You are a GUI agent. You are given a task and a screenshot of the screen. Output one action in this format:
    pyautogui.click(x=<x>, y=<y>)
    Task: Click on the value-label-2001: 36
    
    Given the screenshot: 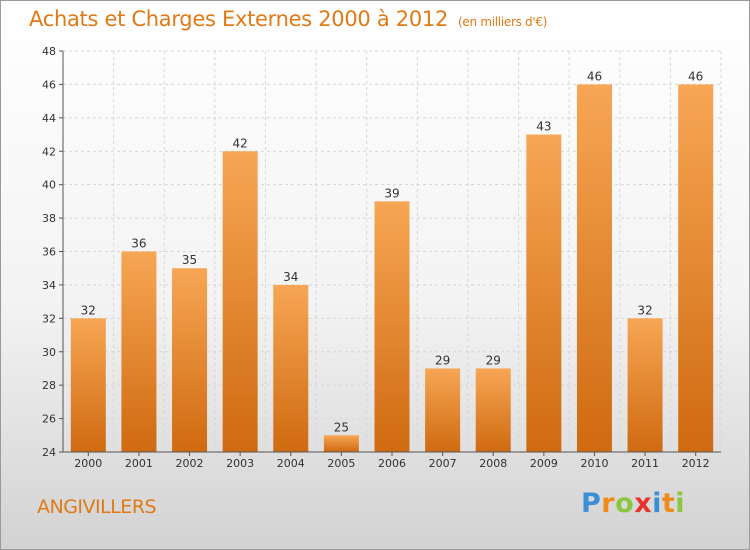 What is the action you would take?
    pyautogui.click(x=138, y=244)
    